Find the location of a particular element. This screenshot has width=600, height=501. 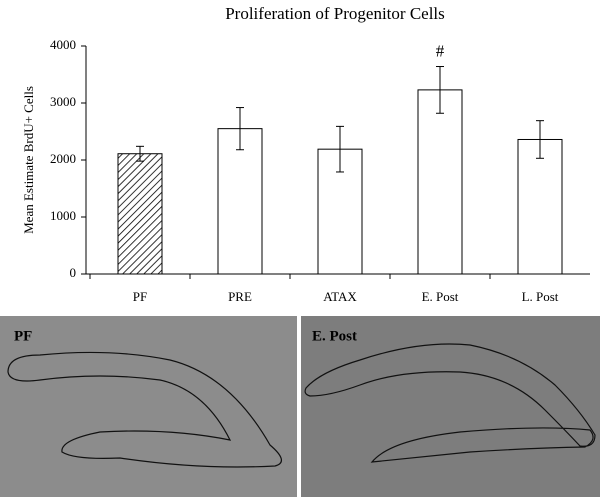

annotation: # is located at coordinates (440, 50).